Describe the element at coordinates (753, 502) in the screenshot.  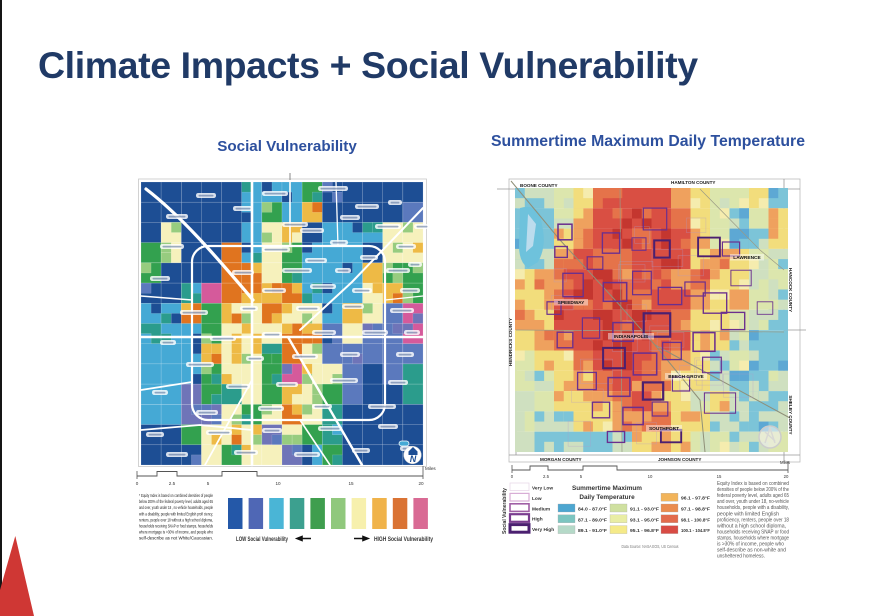
I see `svg-text:and over, youth under 18, no-v: and over, youth under 18, no-vehicle` at that location.